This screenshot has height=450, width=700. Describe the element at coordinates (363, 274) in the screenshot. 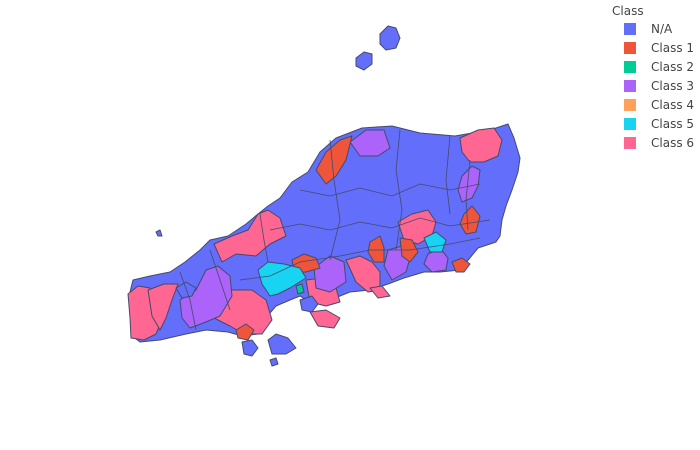

I see `region-class6-center` at that location.